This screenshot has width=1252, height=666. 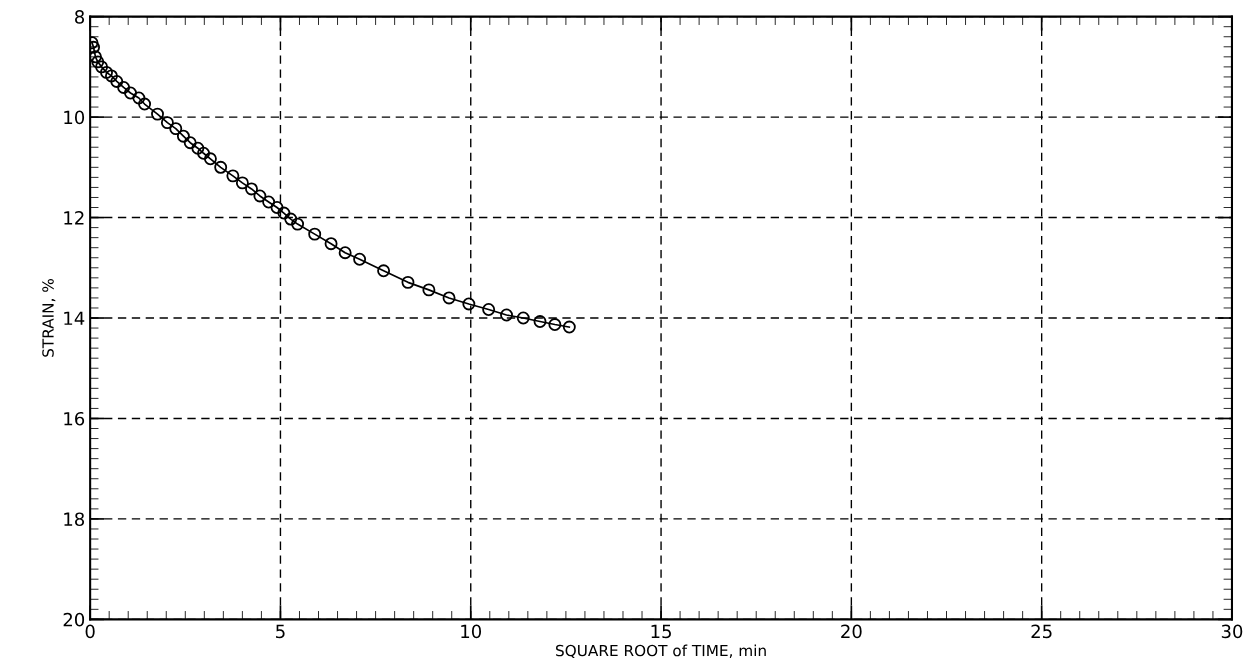 What do you see at coordinates (74, 519) in the screenshot?
I see `y-tick-label: 18` at bounding box center [74, 519].